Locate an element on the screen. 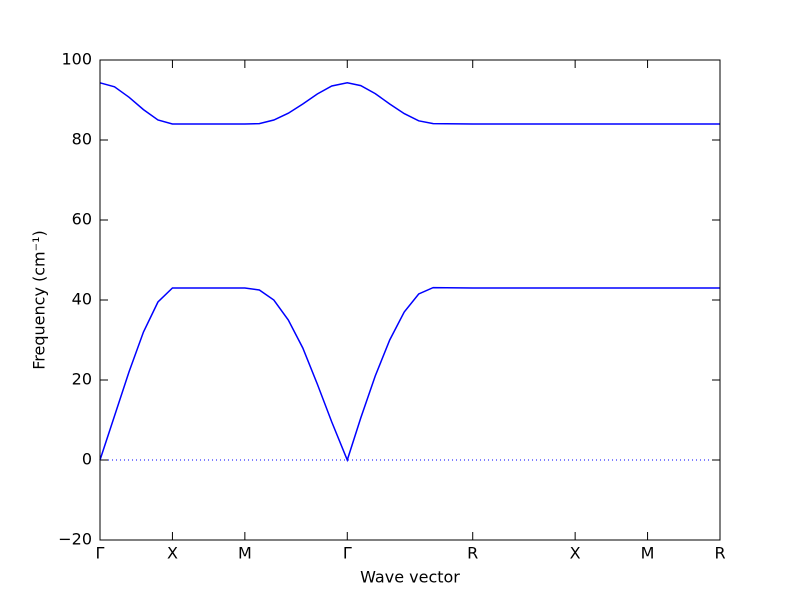 The width and height of the screenshot is (800, 600). y-axis-label: Frequency (cm⁻¹) is located at coordinates (39, 299).